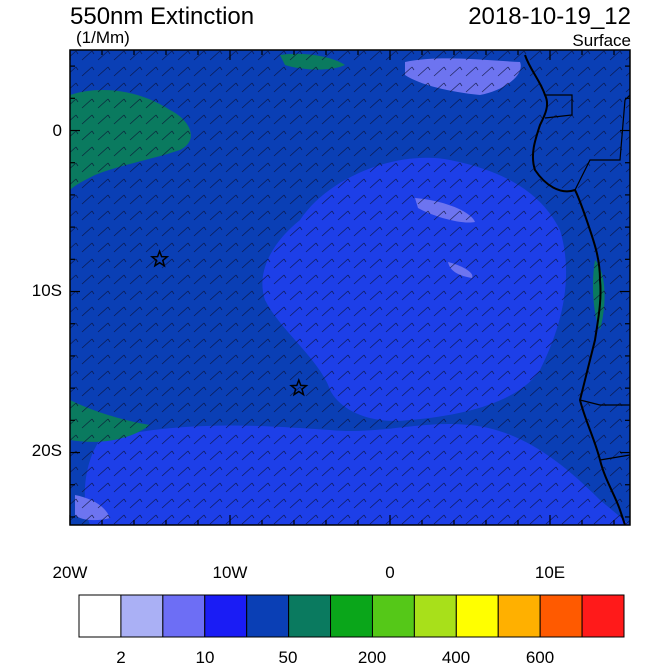 This screenshot has width=650, height=667. I want to click on level-label: Surface, so click(601, 40).